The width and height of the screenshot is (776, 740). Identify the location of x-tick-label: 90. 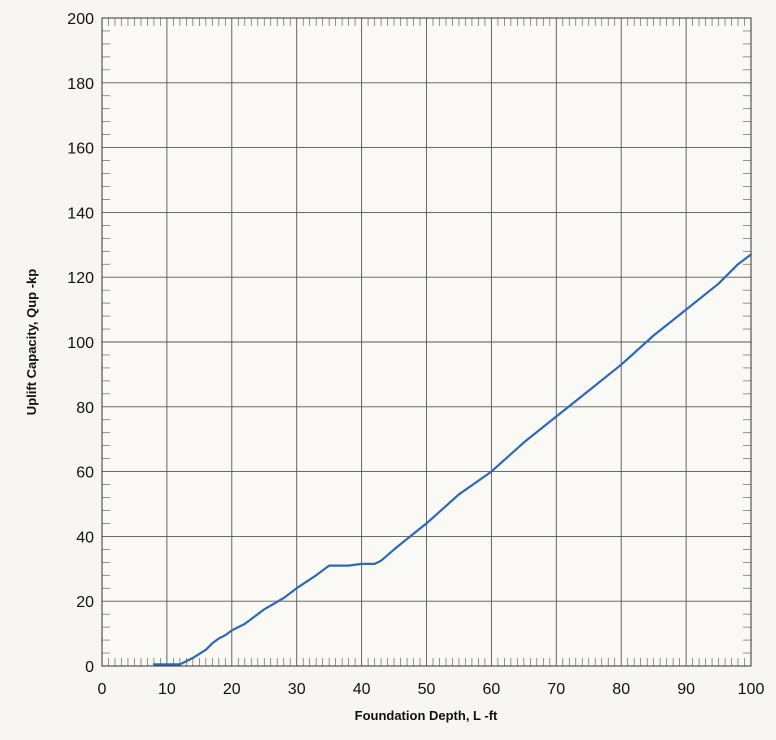
(686, 689).